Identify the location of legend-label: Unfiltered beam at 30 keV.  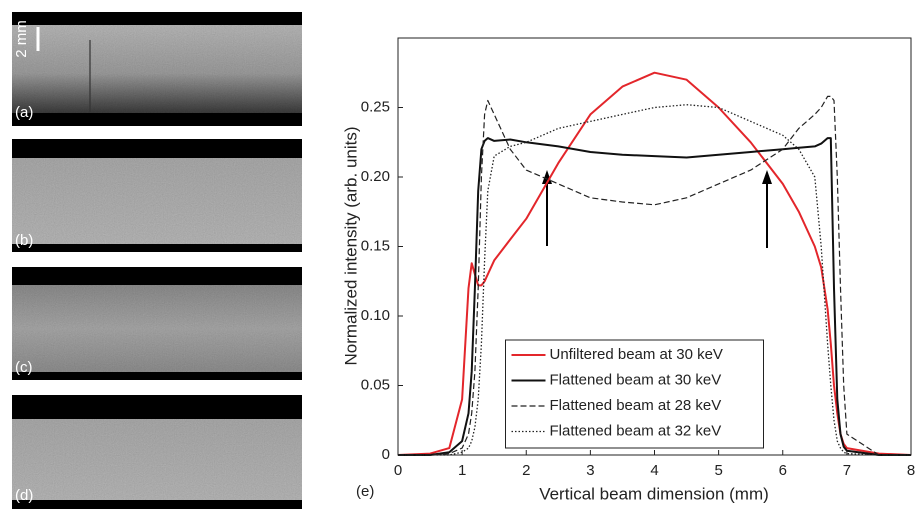
(636, 354).